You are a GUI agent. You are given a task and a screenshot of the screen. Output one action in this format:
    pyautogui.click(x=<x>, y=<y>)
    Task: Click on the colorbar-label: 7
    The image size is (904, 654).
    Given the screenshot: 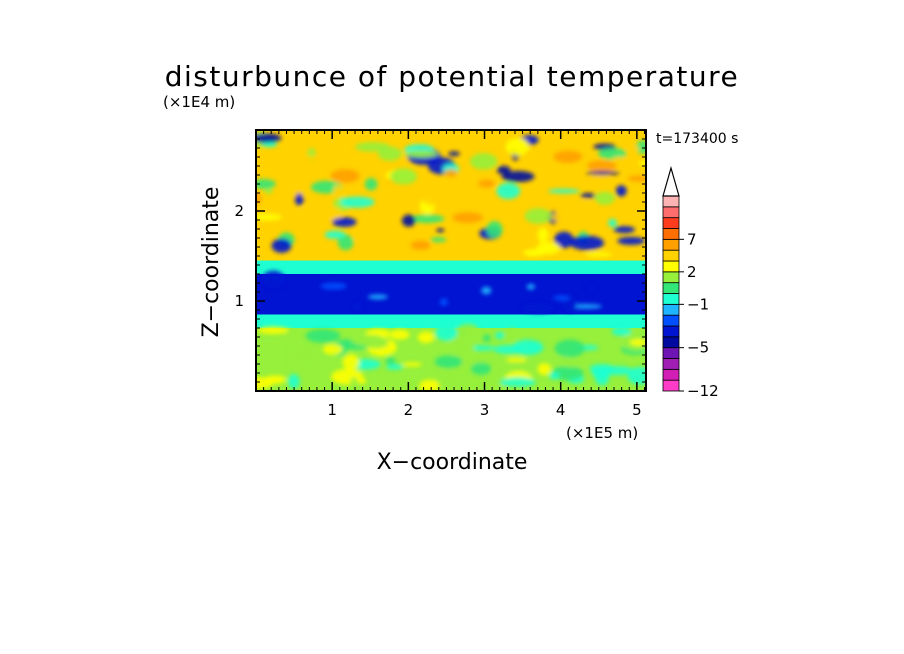 What is the action you would take?
    pyautogui.click(x=692, y=239)
    